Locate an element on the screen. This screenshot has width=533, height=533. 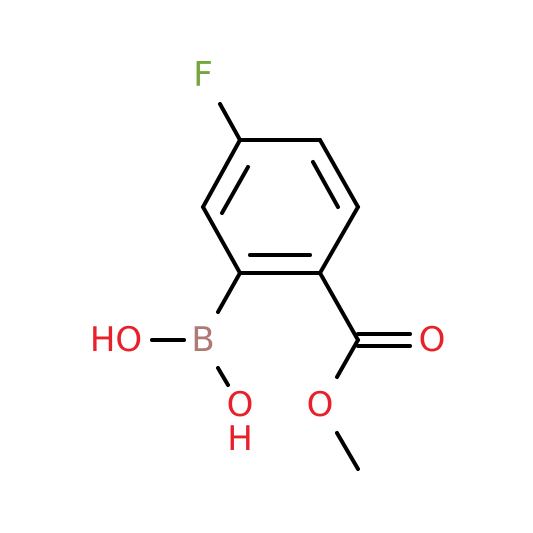
atom-label: B is located at coordinates (202, 340).